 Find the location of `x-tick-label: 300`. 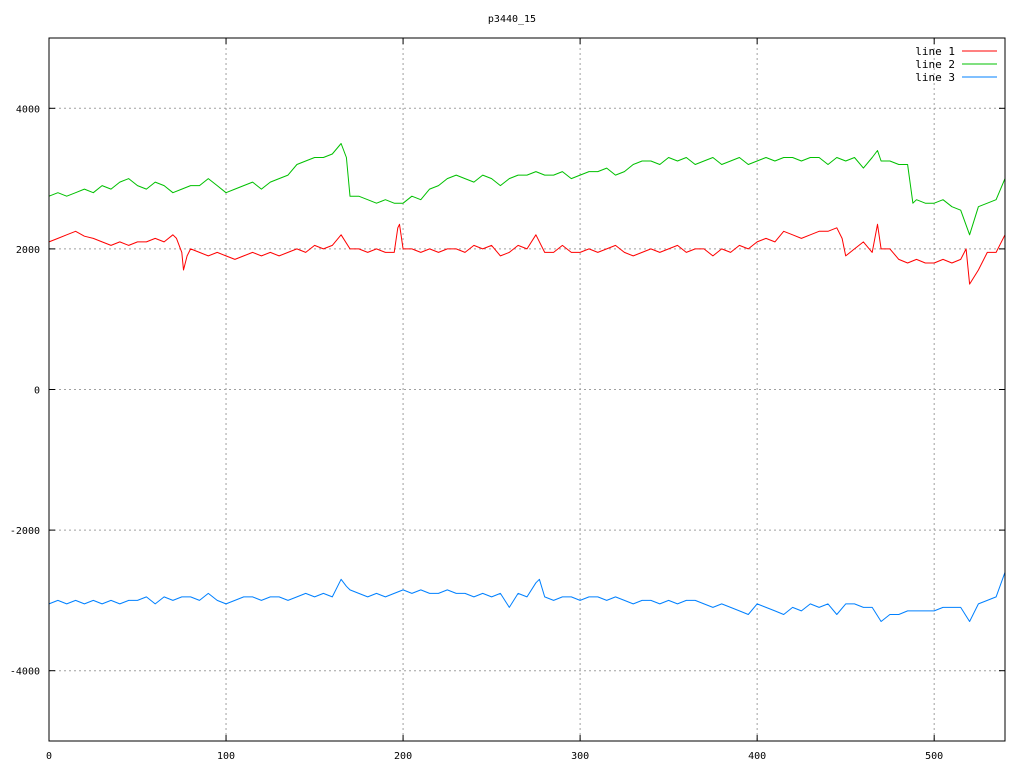

x-tick-label: 300 is located at coordinates (580, 756).